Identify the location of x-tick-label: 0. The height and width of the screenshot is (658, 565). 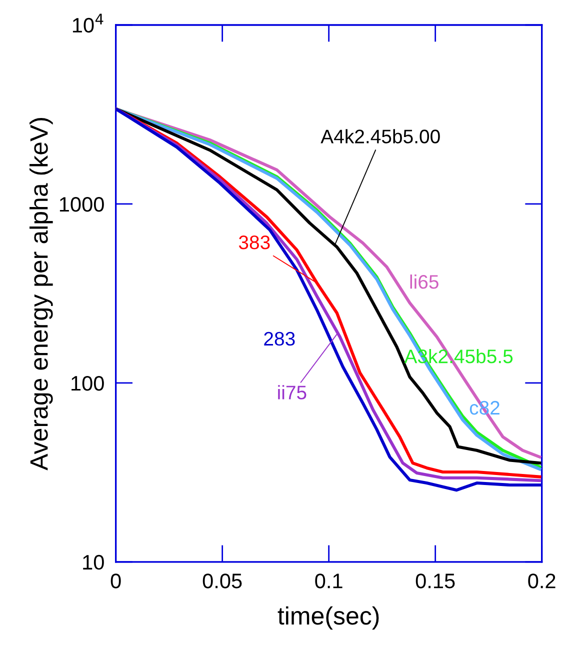
(115, 581).